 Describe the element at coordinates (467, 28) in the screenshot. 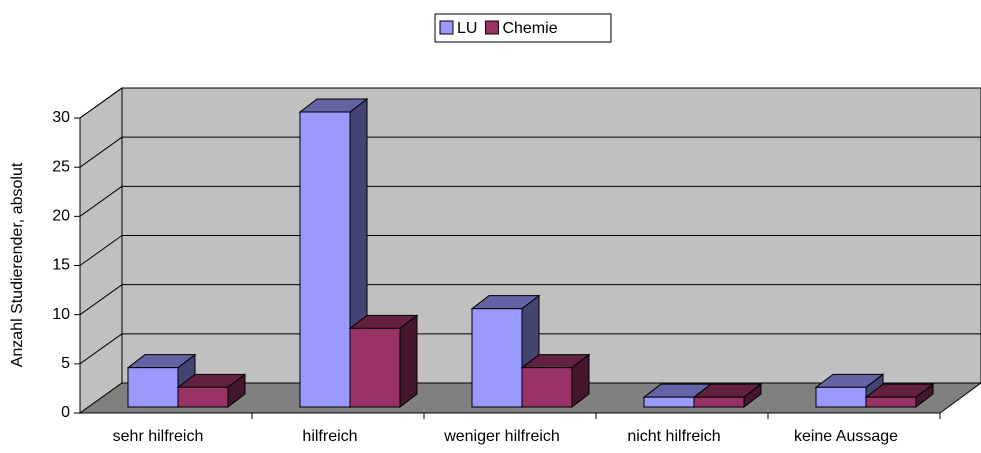

I see `legend-label: LU` at that location.